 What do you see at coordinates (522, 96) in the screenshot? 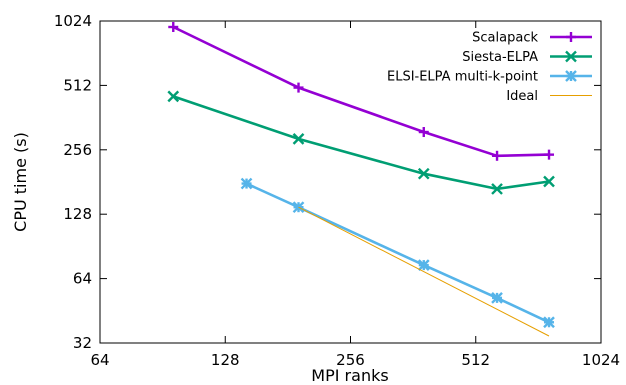
I see `legend-label: Ideal` at bounding box center [522, 96].